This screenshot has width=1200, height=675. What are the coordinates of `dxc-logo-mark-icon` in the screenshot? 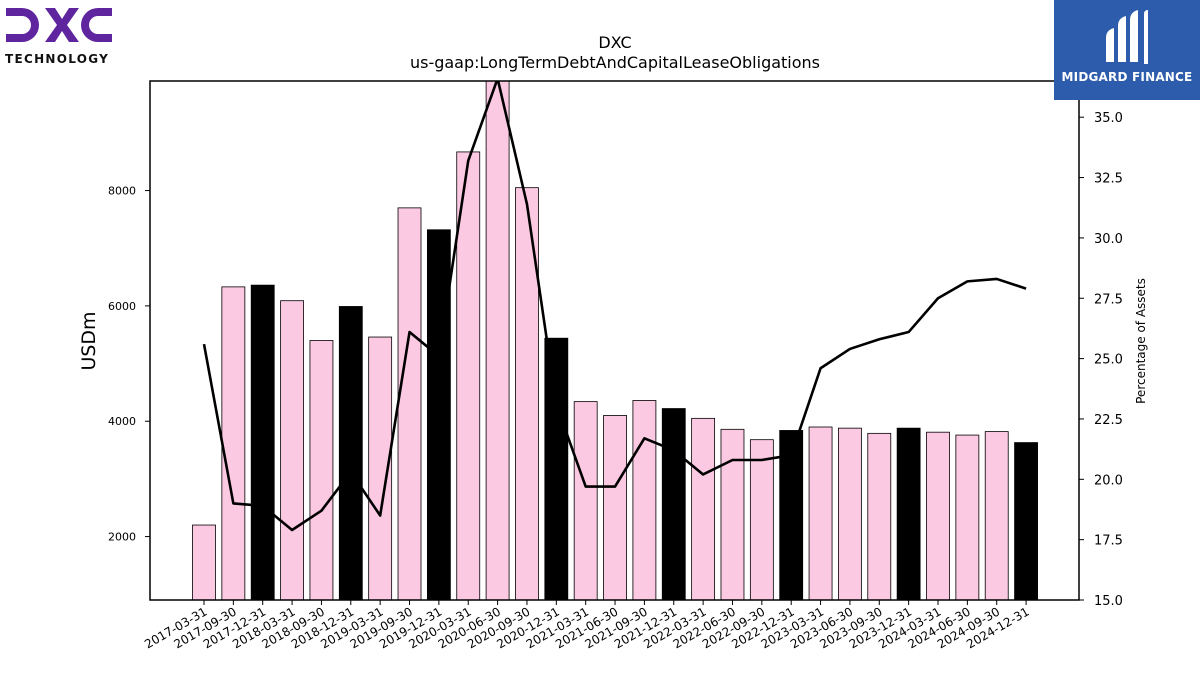 It's located at (59, 25).